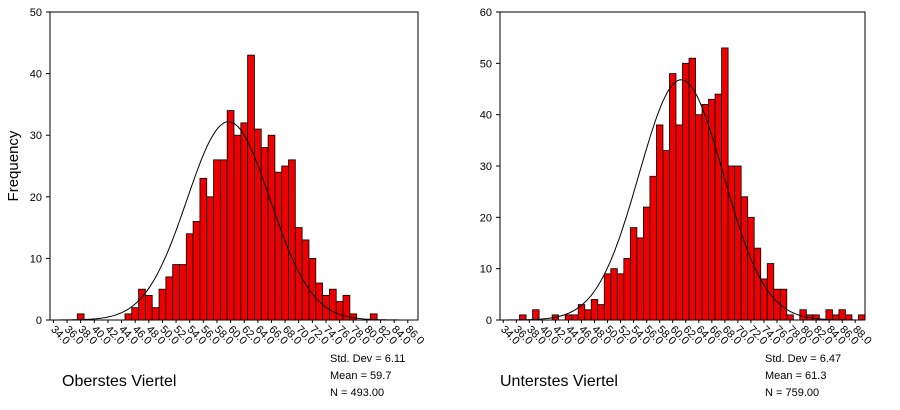 This screenshot has height=410, width=900. Describe the element at coordinates (119, 381) in the screenshot. I see `chart-caption: Oberstes Viertel` at that location.